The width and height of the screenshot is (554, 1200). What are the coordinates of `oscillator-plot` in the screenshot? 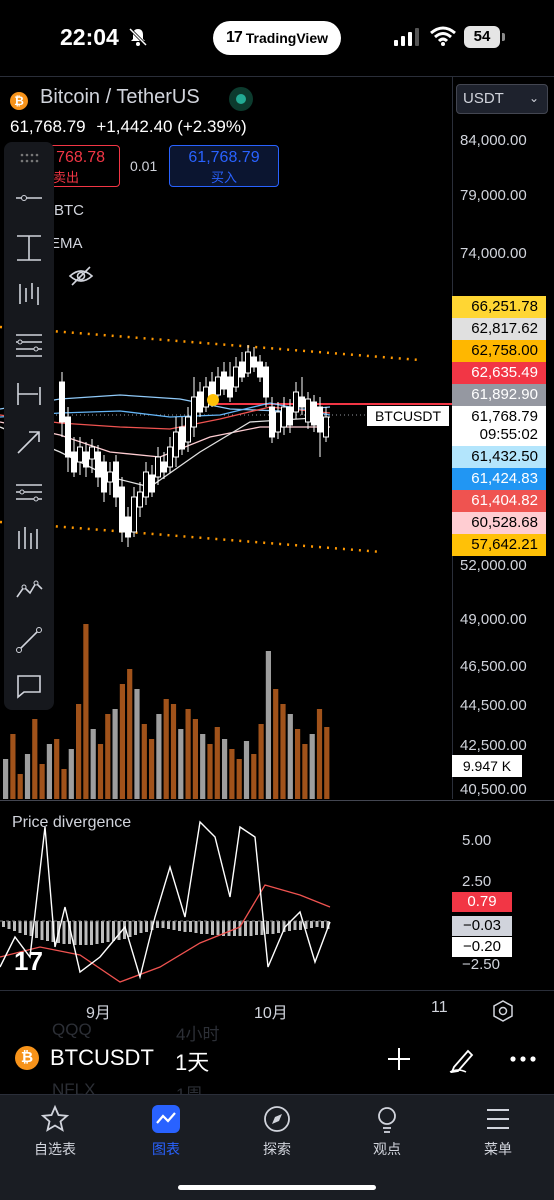 It's located at (165, 901).